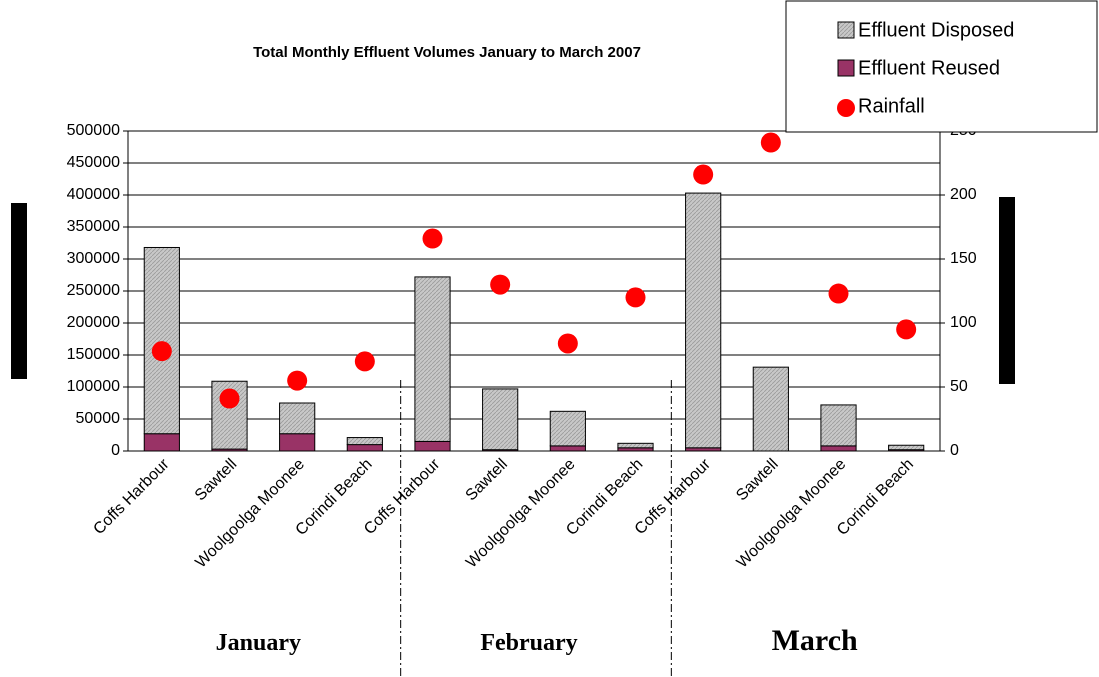  I want to click on y2-tick-label: 150, so click(963, 258).